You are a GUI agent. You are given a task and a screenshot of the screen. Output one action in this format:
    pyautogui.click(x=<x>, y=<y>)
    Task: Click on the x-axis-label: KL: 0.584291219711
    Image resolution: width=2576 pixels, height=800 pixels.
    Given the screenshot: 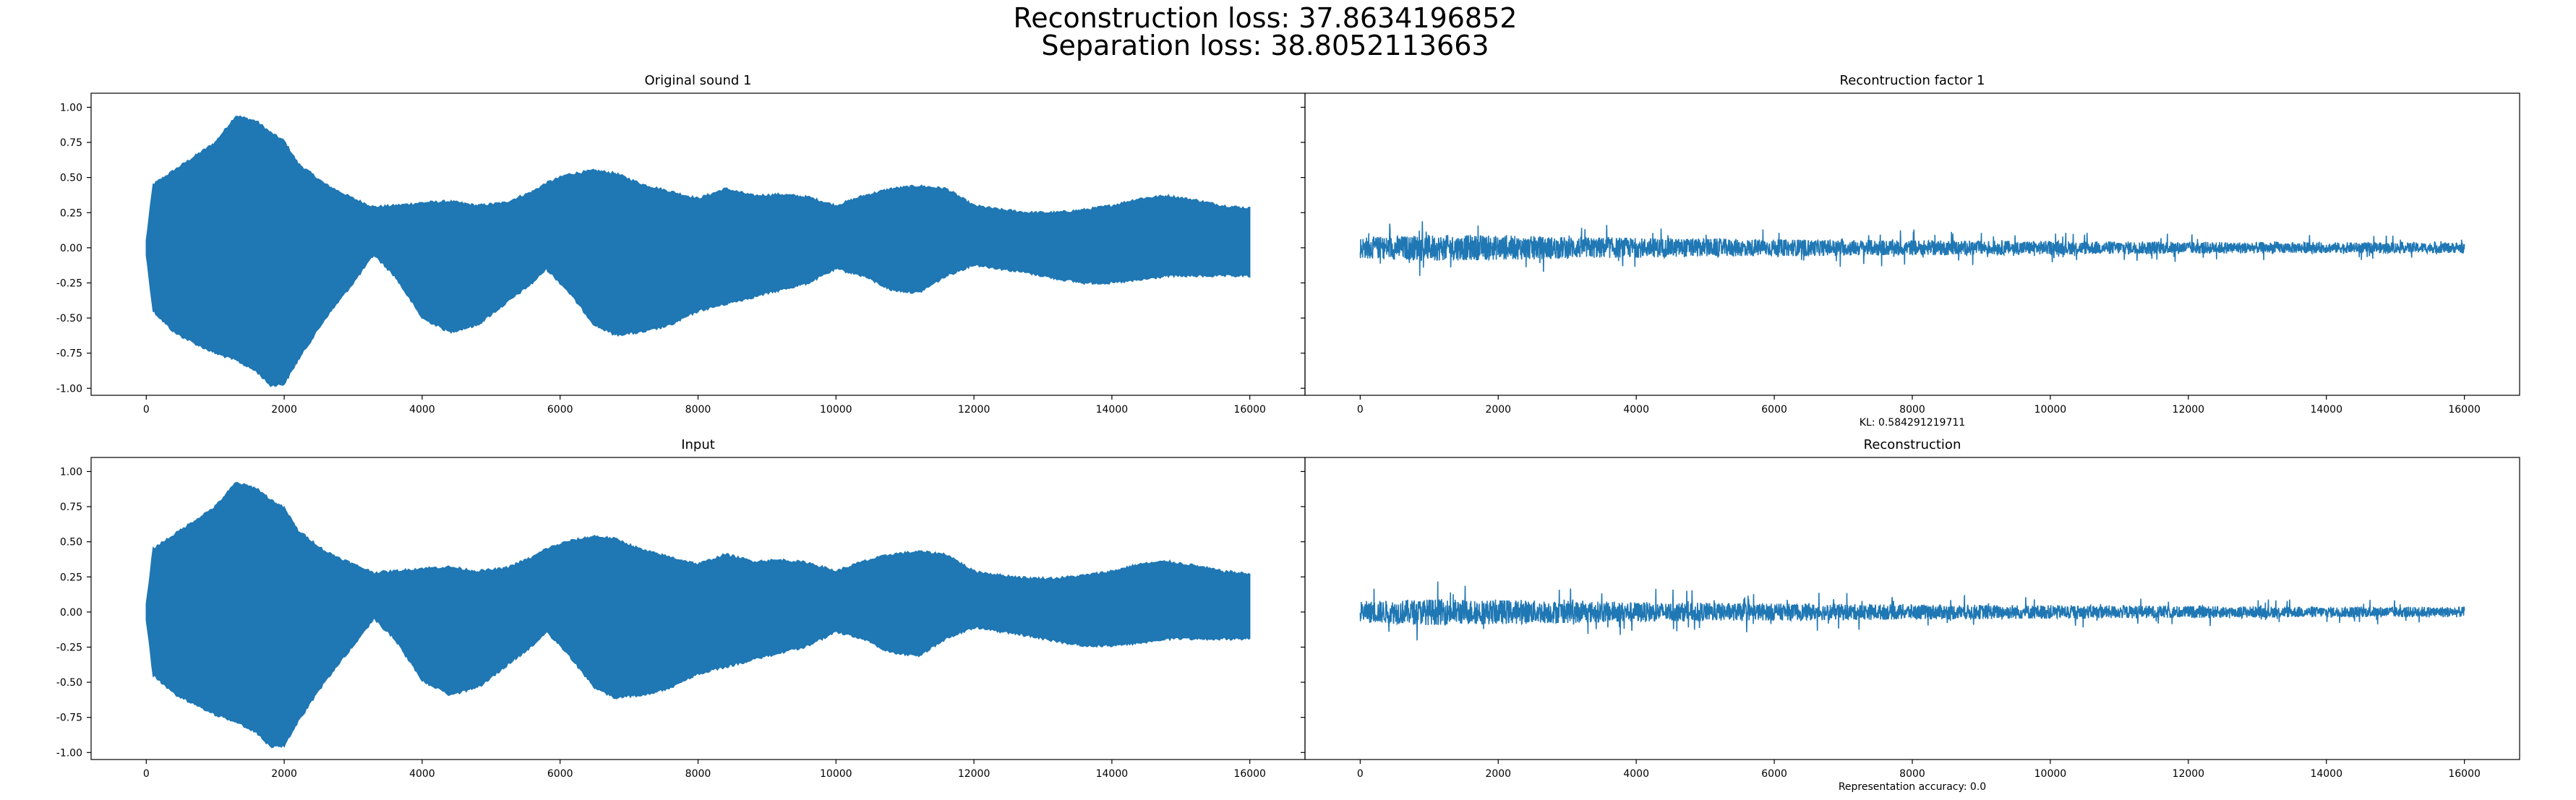 What is the action you would take?
    pyautogui.click(x=1912, y=423)
    